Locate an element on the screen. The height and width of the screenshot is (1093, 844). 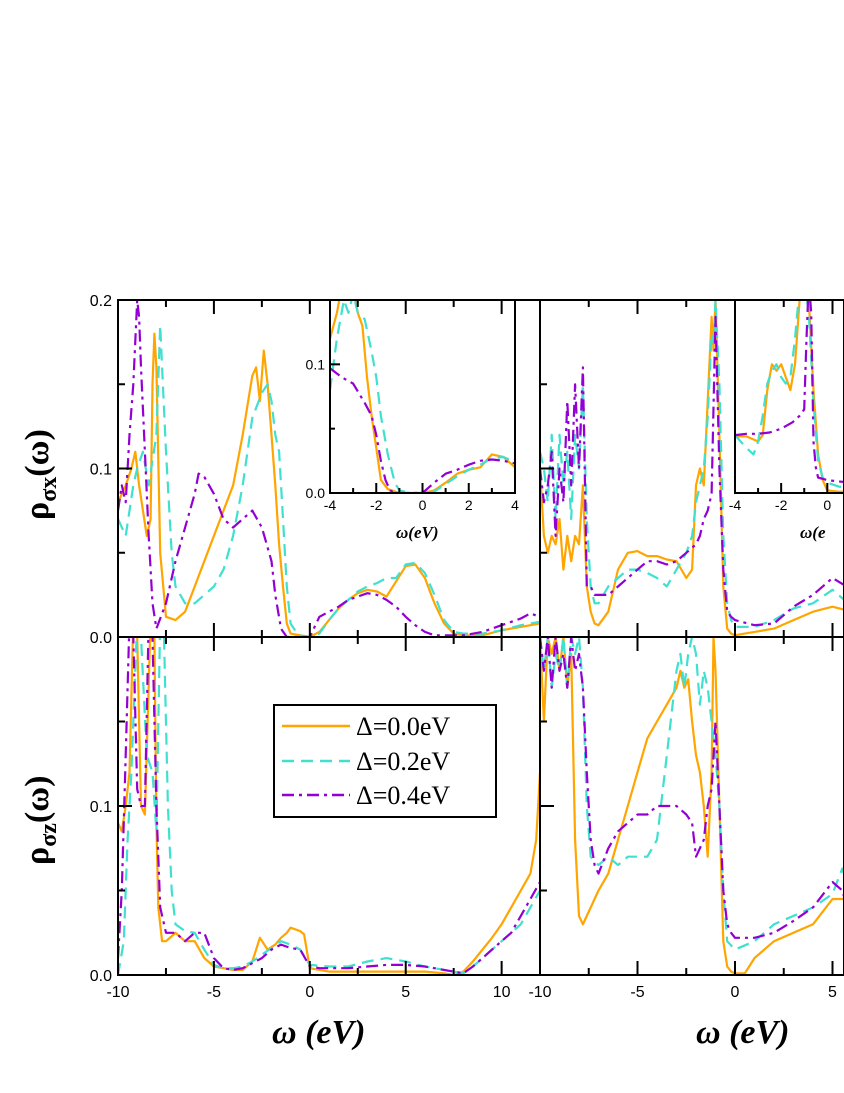
top-ylabel-sub: σx is located at coordinates (49, 489).